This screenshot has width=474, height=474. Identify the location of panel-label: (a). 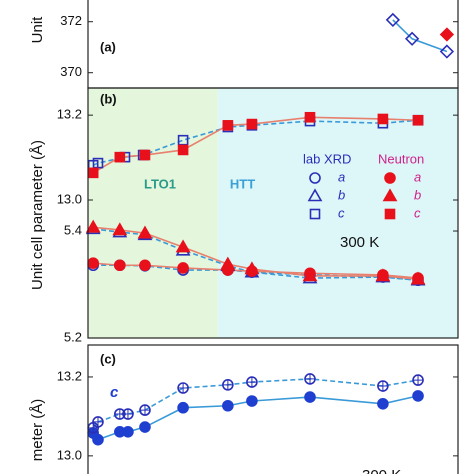
(108, 46).